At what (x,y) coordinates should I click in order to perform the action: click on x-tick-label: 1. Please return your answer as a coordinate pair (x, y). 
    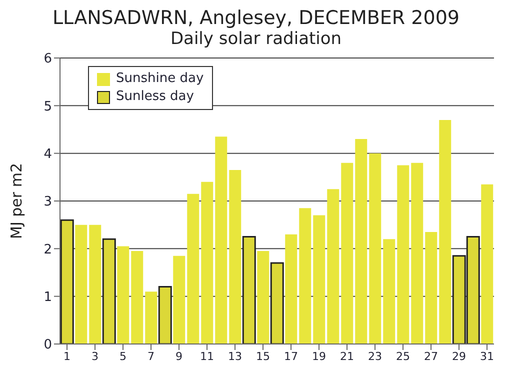
    Looking at the image, I should click on (67, 356).